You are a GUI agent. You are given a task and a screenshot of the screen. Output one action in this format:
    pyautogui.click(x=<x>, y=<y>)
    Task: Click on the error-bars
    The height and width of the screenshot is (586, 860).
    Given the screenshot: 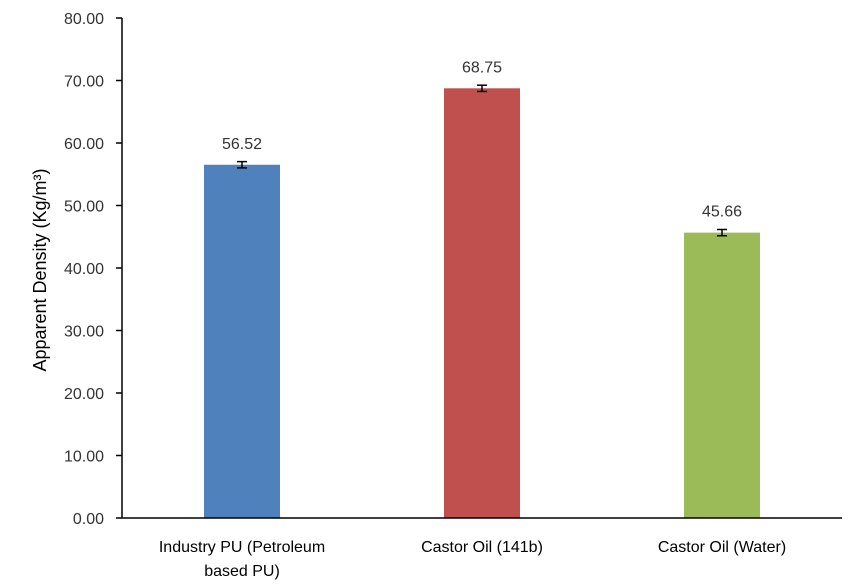 What is the action you would take?
    pyautogui.click(x=482, y=160)
    